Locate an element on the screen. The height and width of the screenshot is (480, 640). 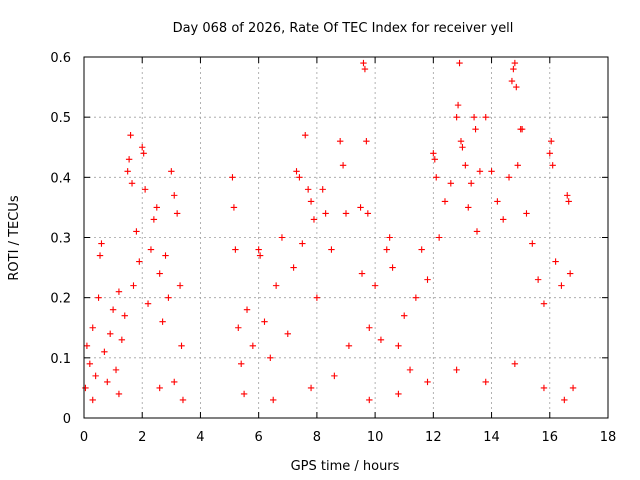
x-tick-label: 6 is located at coordinates (259, 437).